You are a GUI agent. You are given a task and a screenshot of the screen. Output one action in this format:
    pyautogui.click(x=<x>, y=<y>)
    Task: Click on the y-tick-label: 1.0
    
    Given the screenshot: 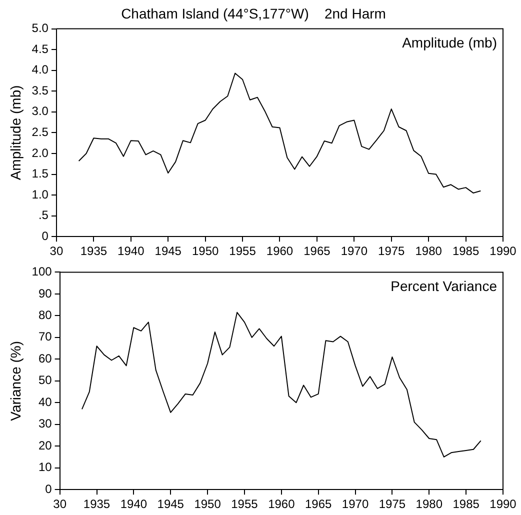 What is the action you would take?
    pyautogui.click(x=40, y=194)
    